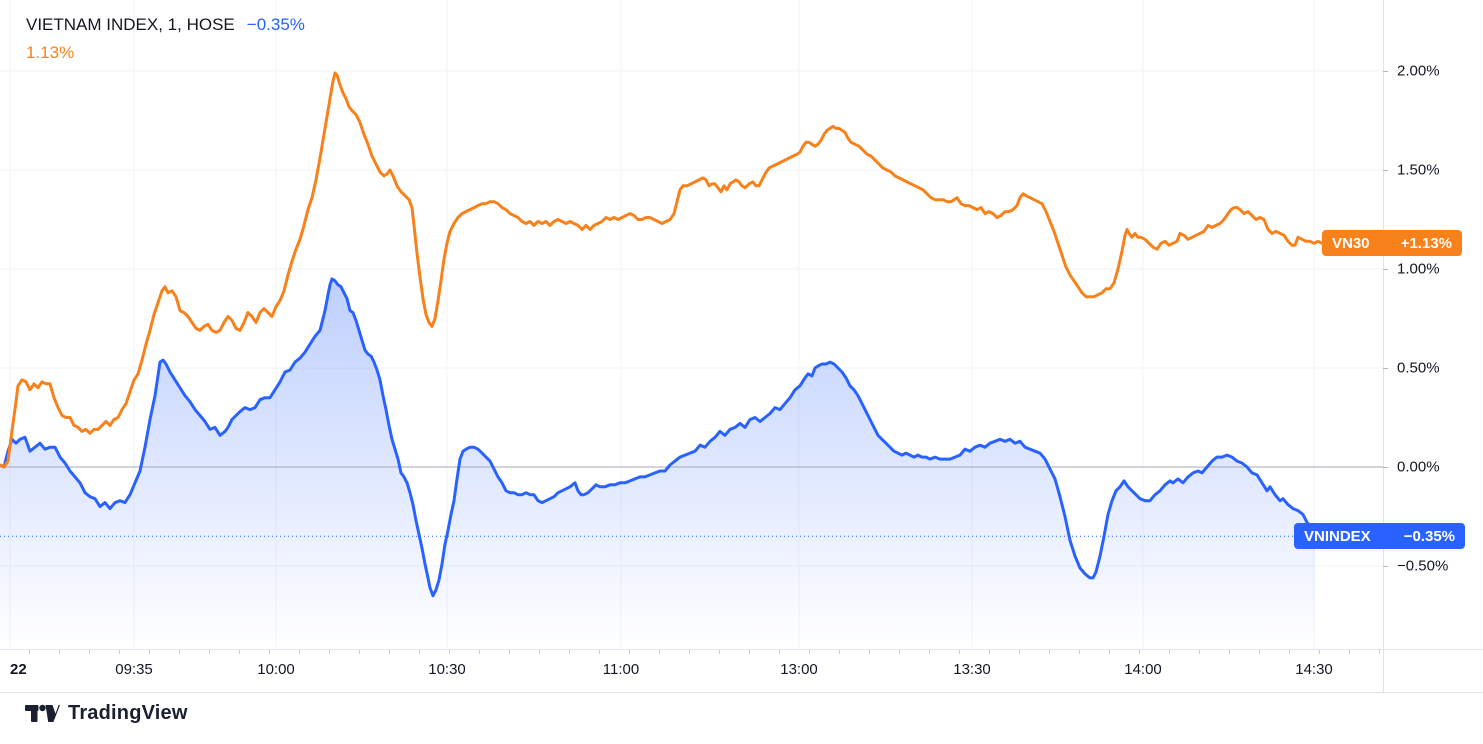  What do you see at coordinates (741, 692) in the screenshot?
I see `time-axis-border-bottom` at bounding box center [741, 692].